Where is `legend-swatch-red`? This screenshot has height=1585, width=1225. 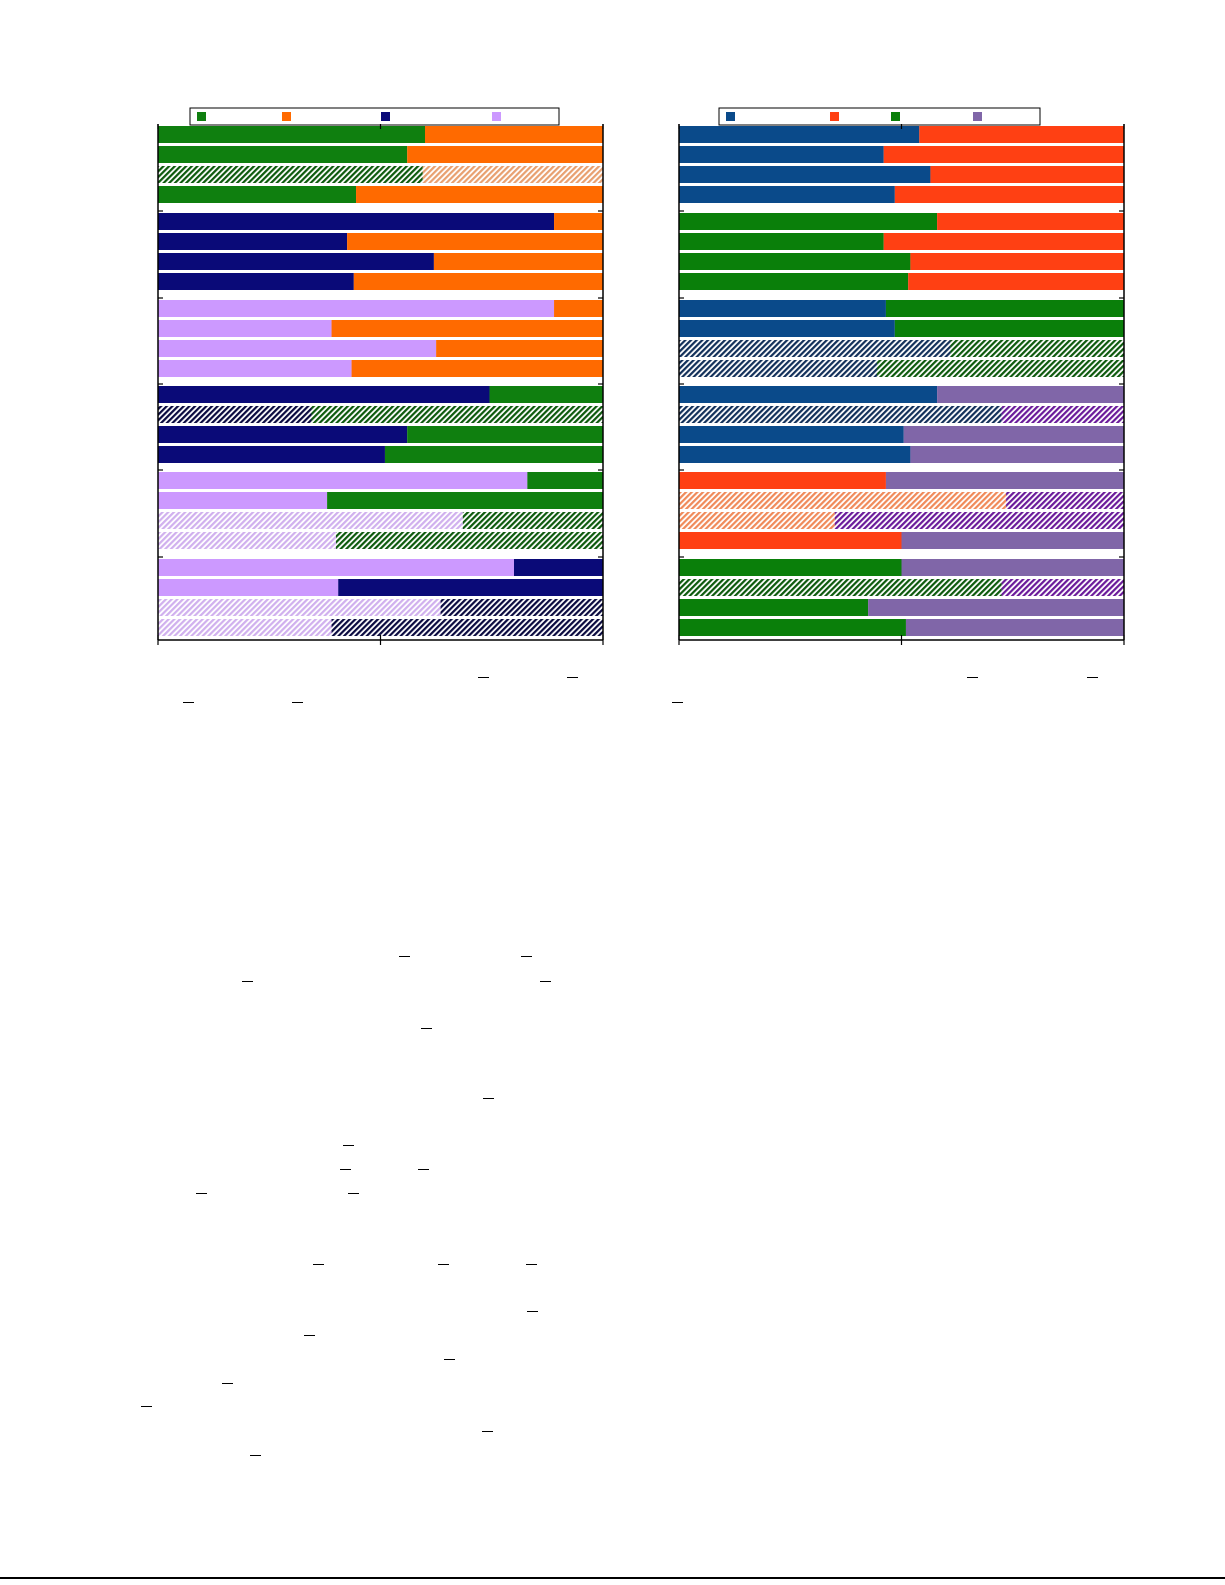
legend-swatch-red is located at coordinates (834, 116).